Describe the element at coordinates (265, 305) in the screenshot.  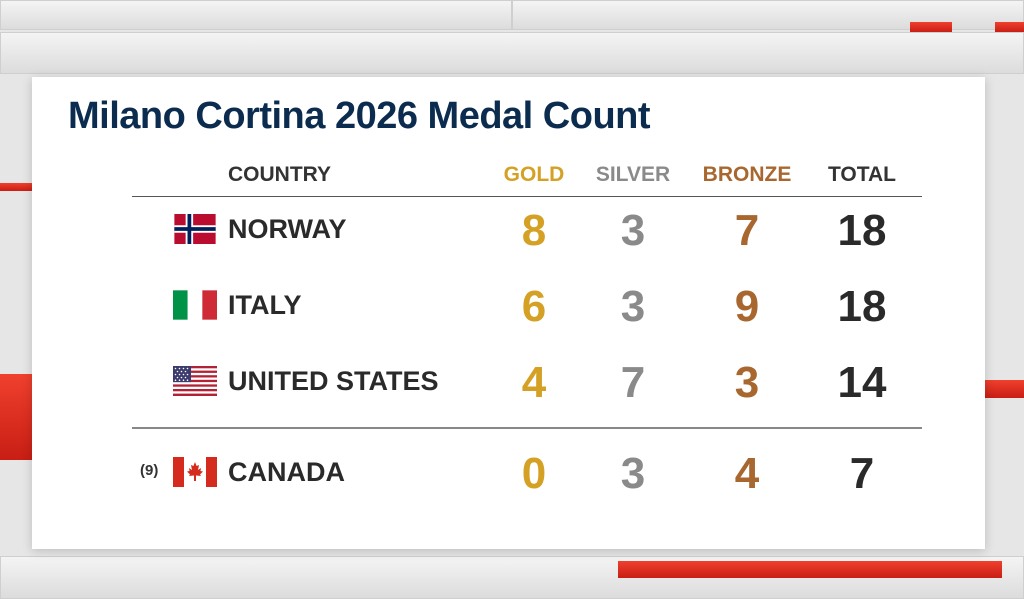
I see `country-name: ITALY` at that location.